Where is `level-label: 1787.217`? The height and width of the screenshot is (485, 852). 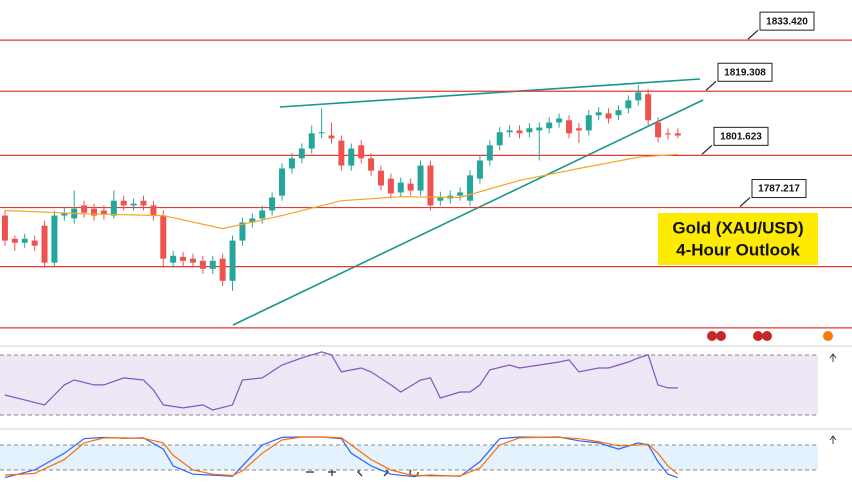
level-label: 1787.217 is located at coordinates (779, 189).